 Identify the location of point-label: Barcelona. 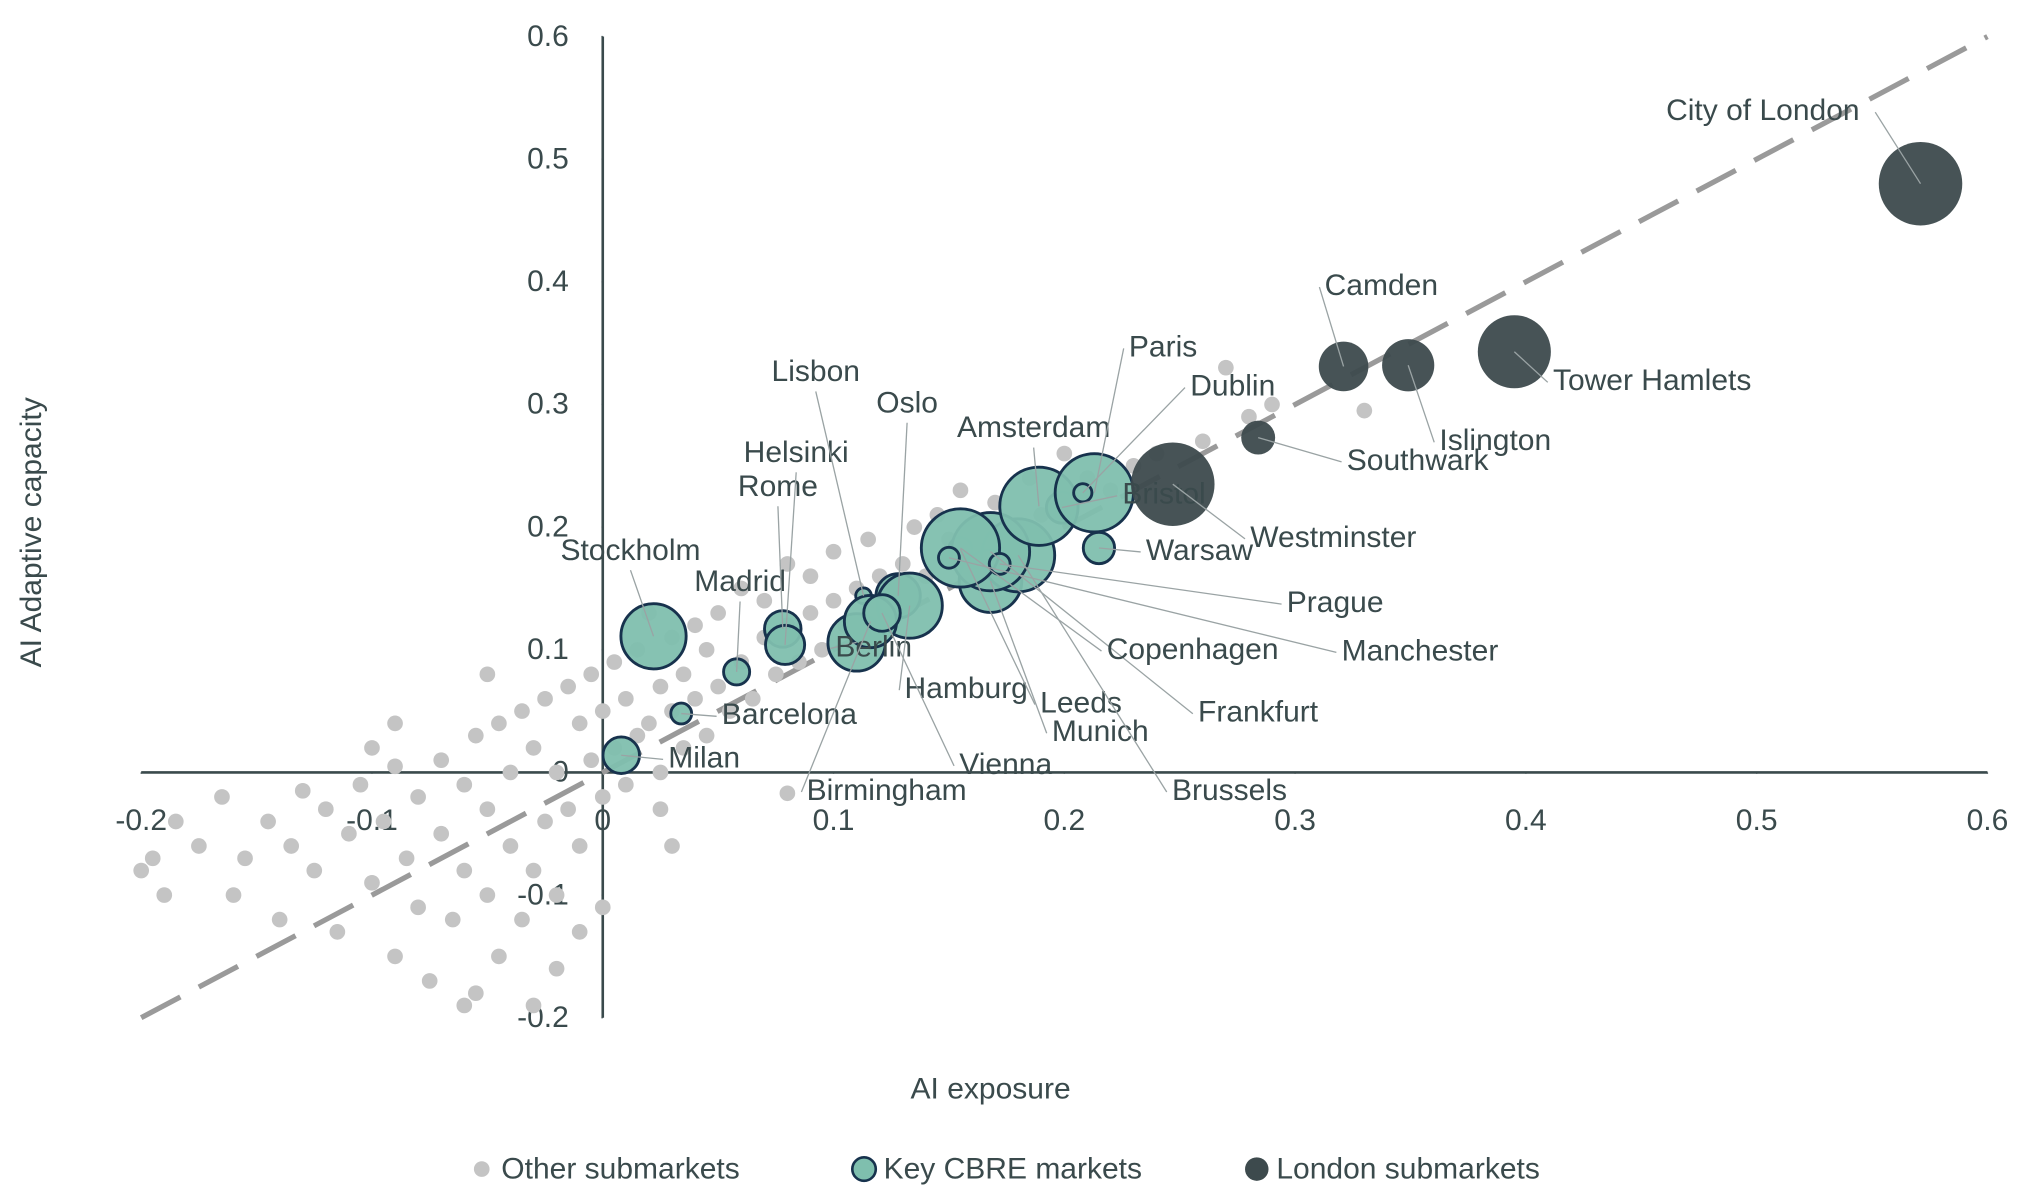
(789, 714).